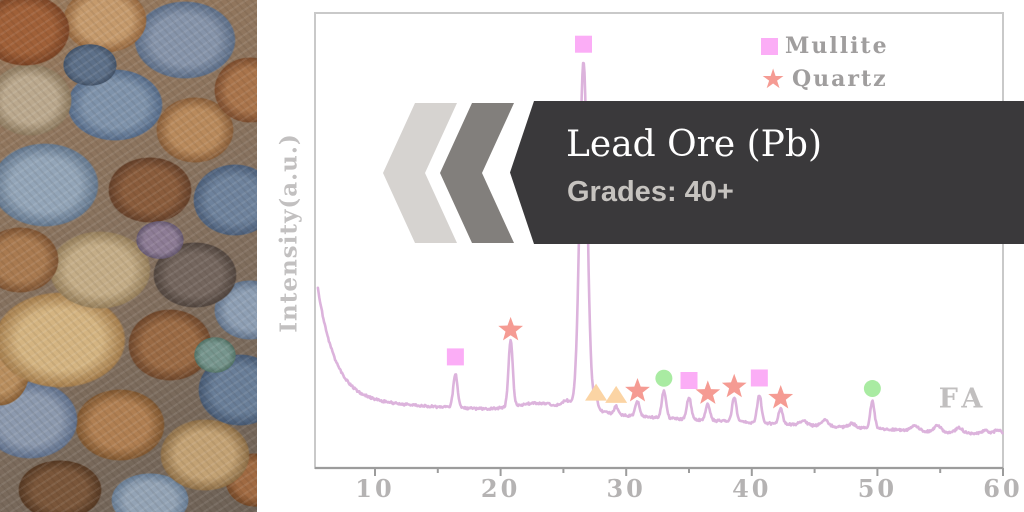 The image size is (1024, 512). What do you see at coordinates (626, 488) in the screenshot?
I see `x-tick-label: 30` at bounding box center [626, 488].